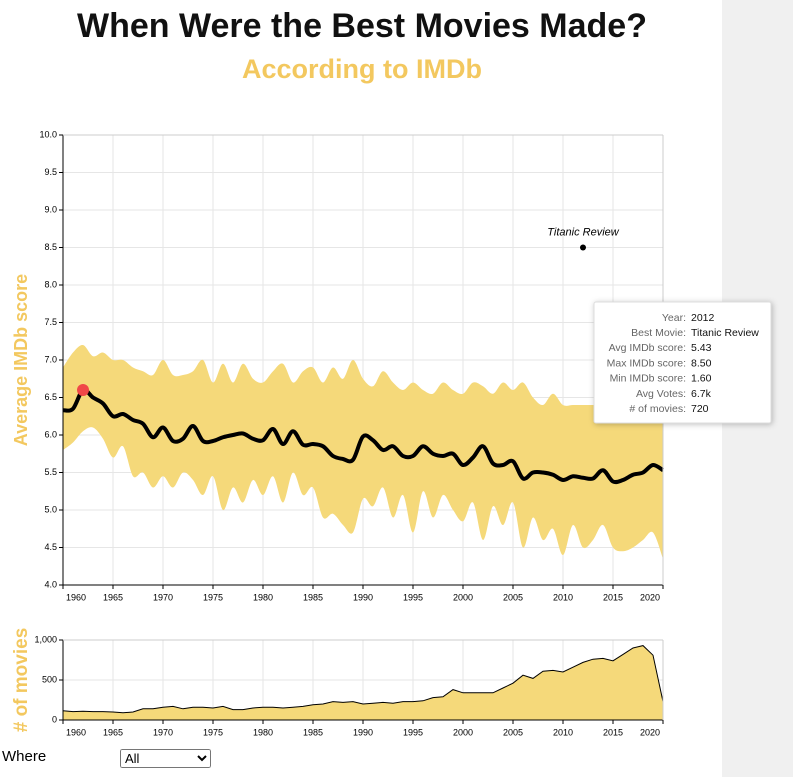  Describe the element at coordinates (648, 379) in the screenshot. I see `tooltip-key: Min IMDb score:` at that location.